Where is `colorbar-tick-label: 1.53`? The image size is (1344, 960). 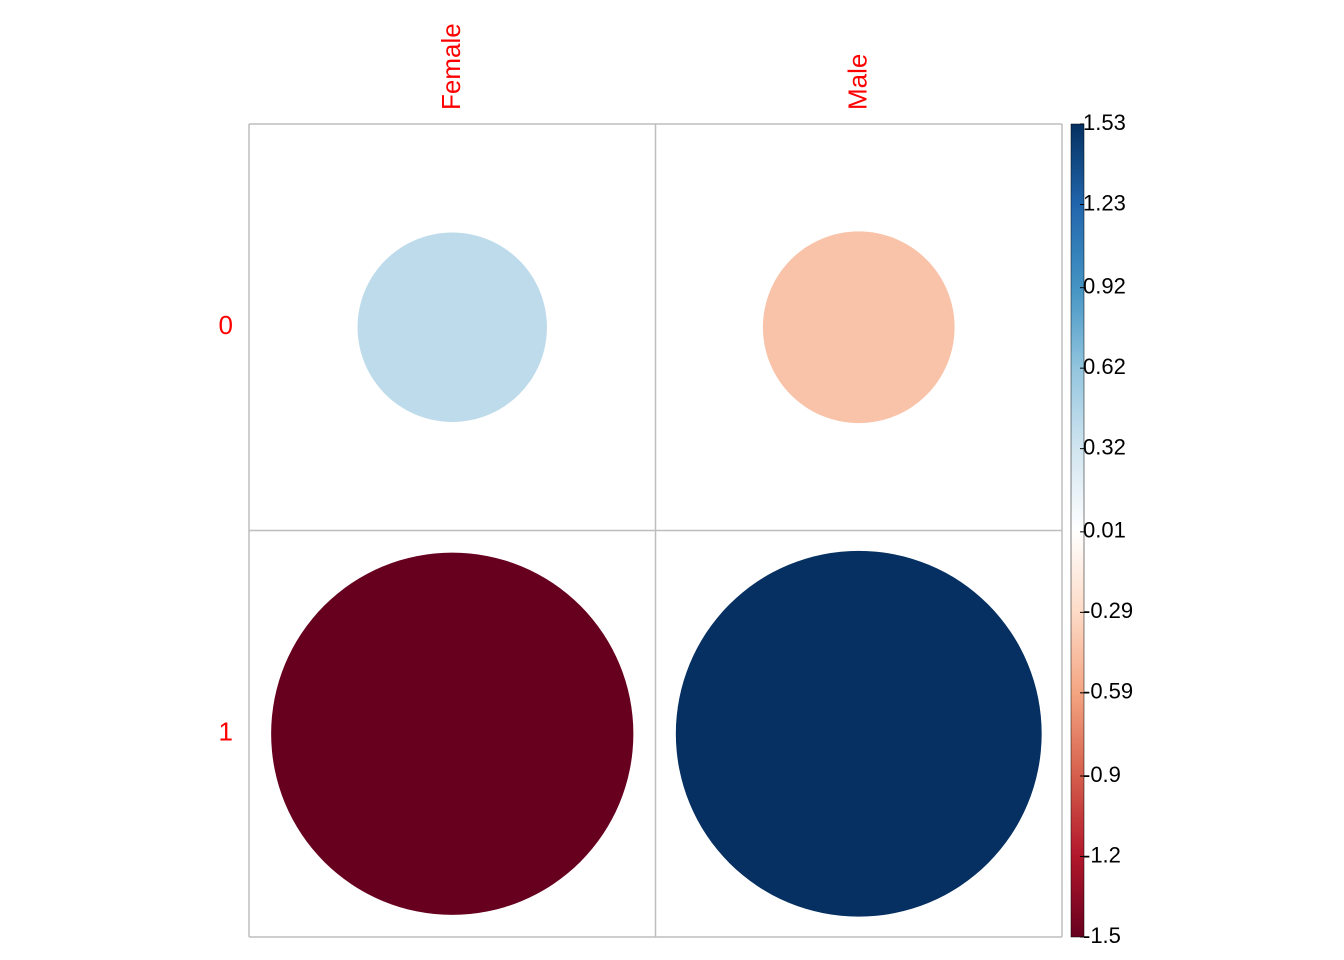 colorbar-tick-label: 1.53 is located at coordinates (1104, 122).